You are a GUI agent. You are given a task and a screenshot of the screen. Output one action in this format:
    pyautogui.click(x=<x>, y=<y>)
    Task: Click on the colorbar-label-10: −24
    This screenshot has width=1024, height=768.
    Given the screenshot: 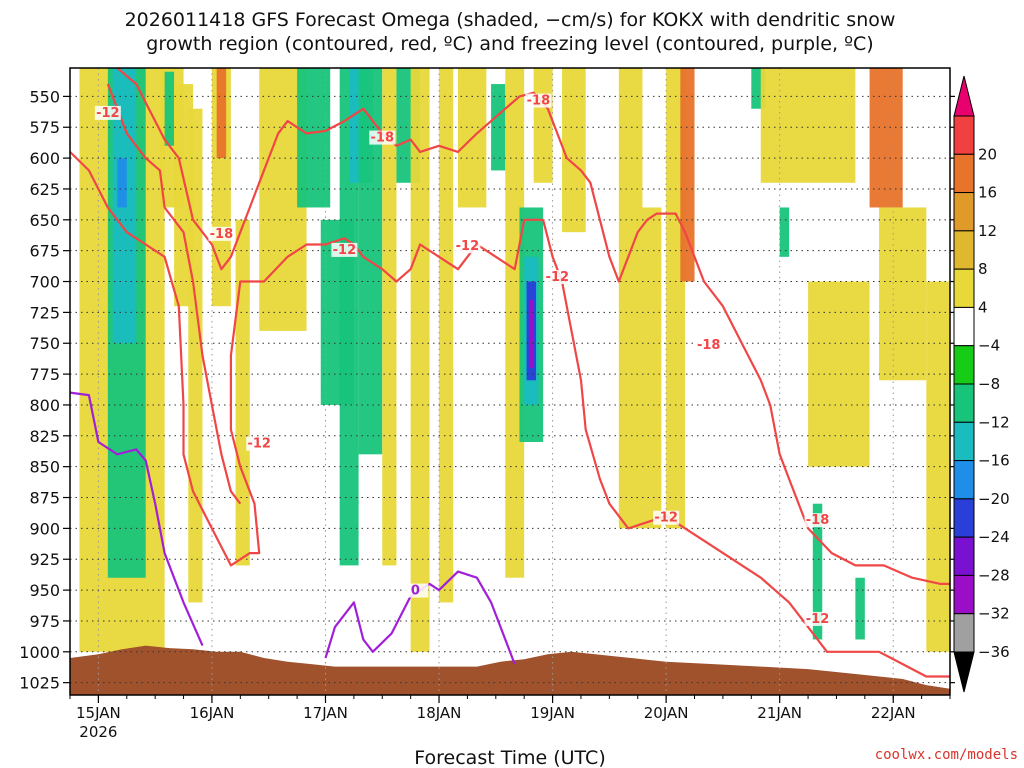 What is the action you would take?
    pyautogui.click(x=994, y=537)
    